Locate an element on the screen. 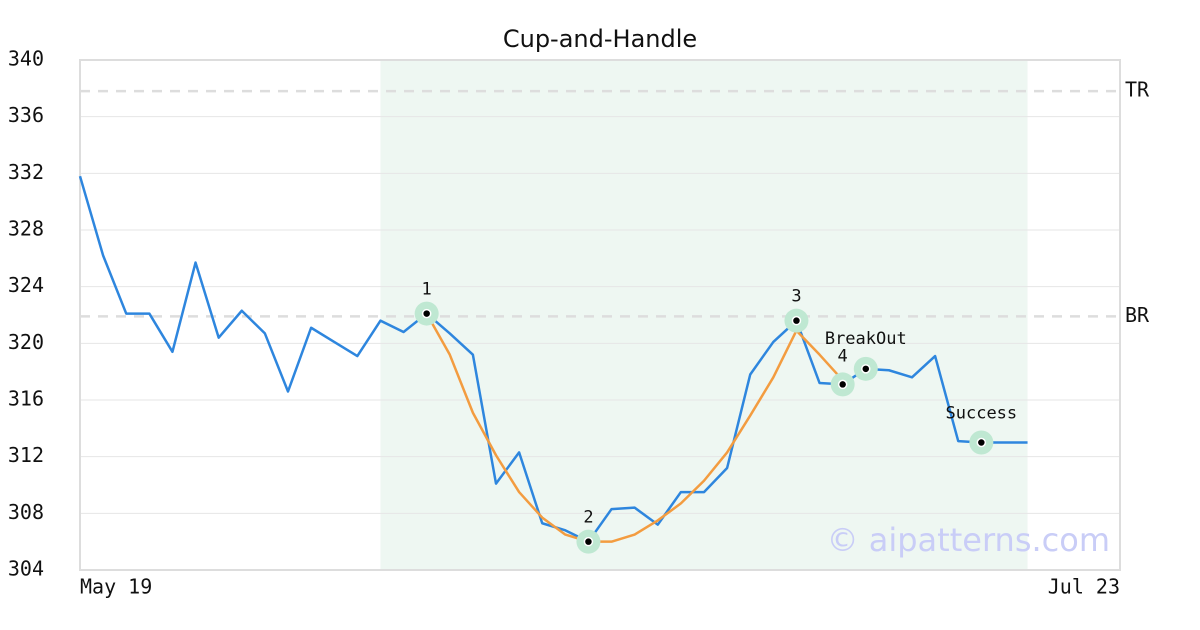 The width and height of the screenshot is (1200, 630). y-tick-label: 324 is located at coordinates (26, 285).